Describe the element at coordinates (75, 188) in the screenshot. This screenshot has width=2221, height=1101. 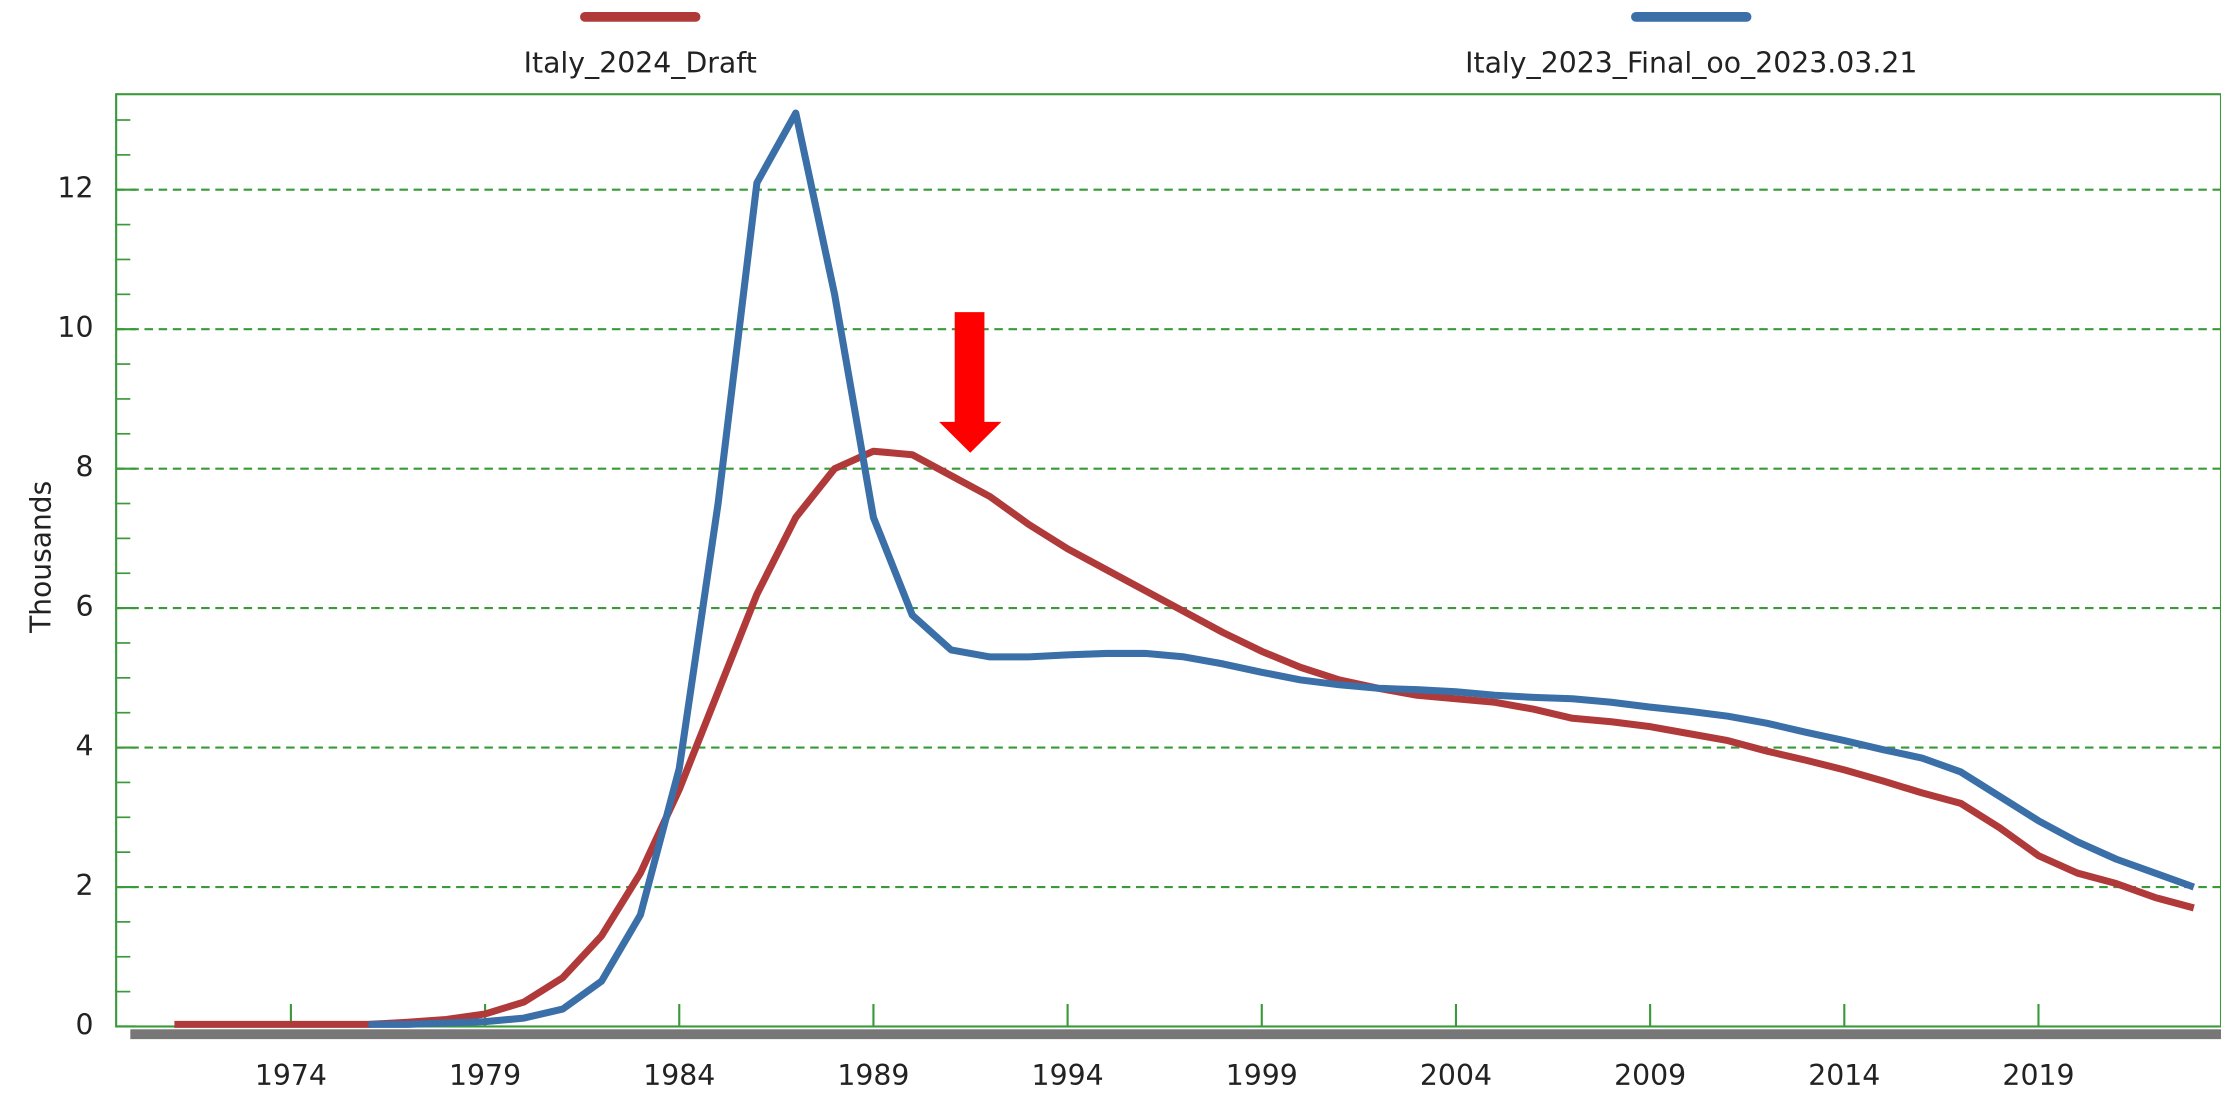
I see `y-tick-label: 12` at that location.